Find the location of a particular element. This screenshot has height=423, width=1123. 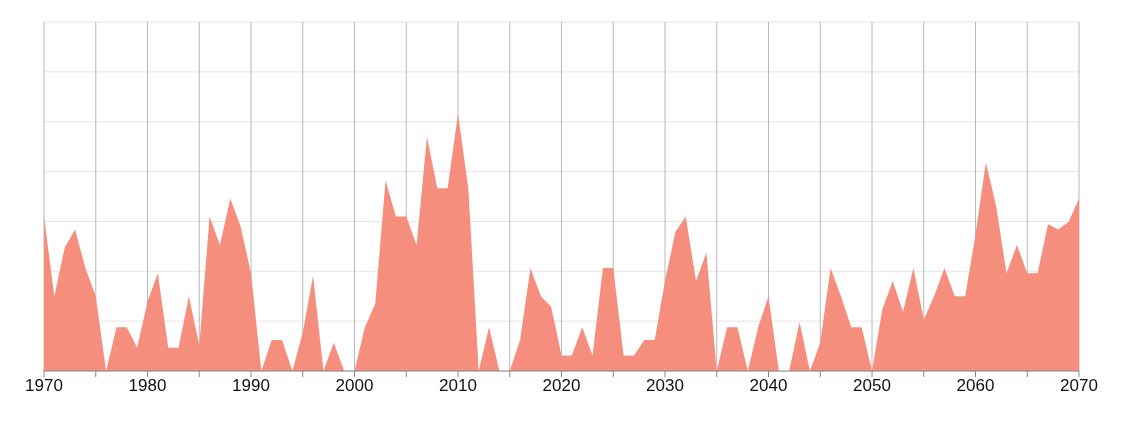

x-tick-label: 2020 is located at coordinates (561, 386).